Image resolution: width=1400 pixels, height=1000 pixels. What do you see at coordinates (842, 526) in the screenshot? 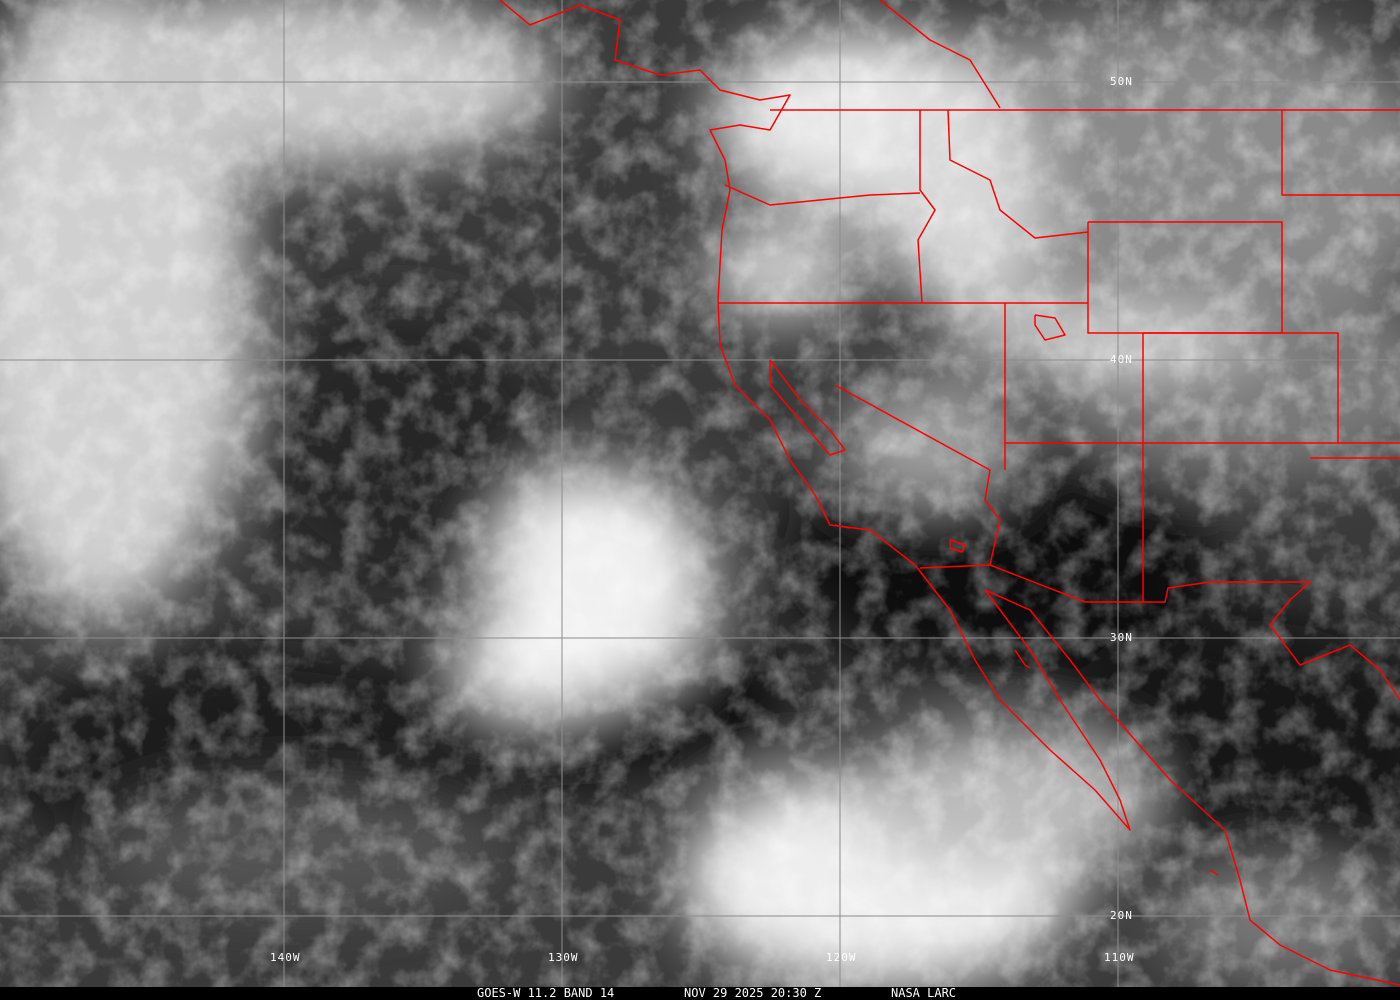
I see `channel-islands` at bounding box center [842, 526].